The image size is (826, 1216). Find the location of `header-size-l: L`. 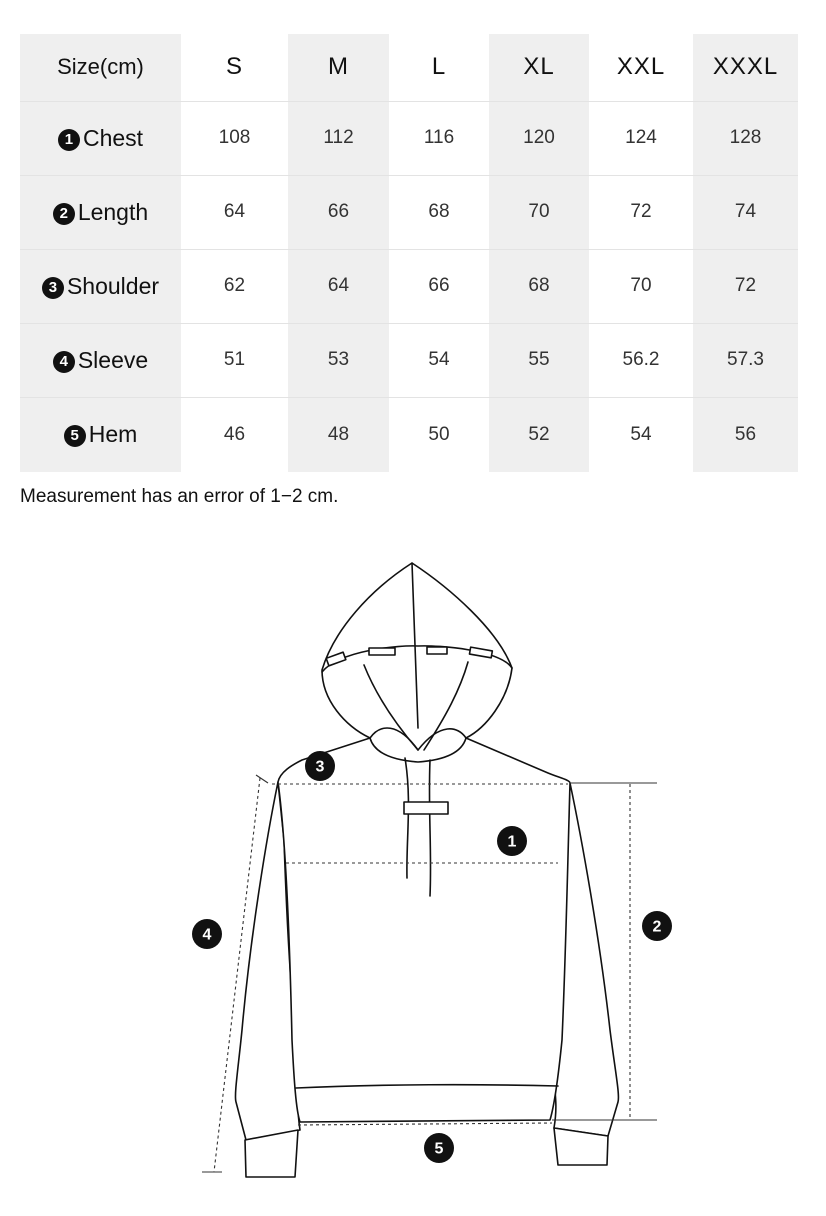

header-size-l: L is located at coordinates (439, 67).